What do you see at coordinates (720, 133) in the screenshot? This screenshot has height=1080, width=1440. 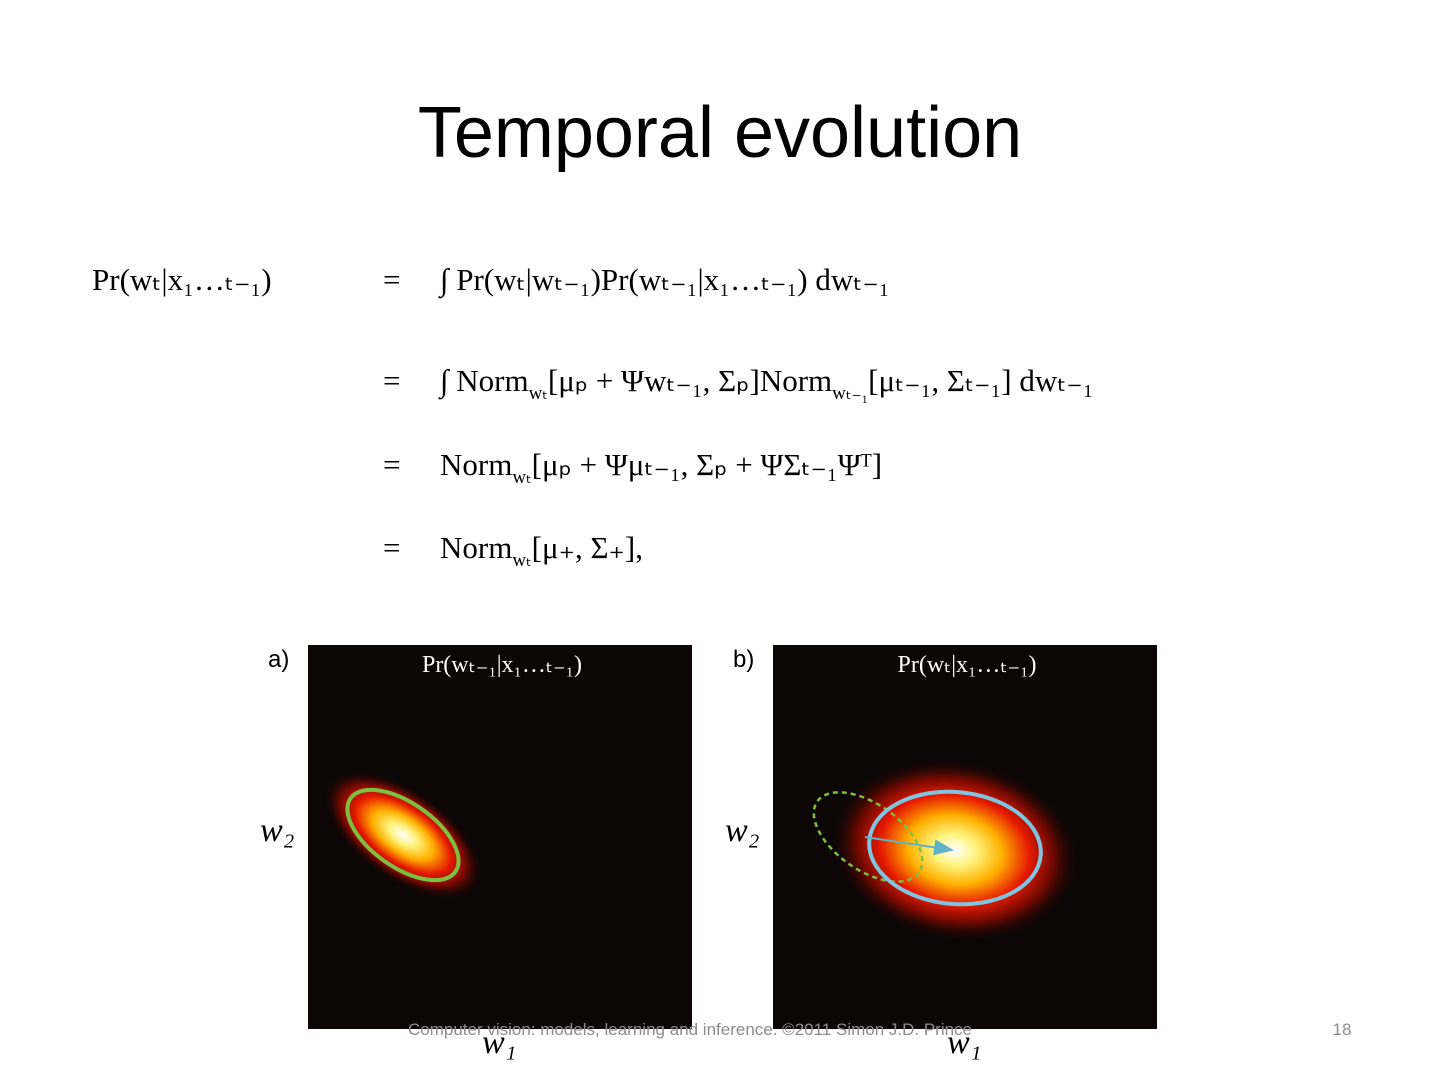 I see `slide-title: Temporal evolution` at bounding box center [720, 133].